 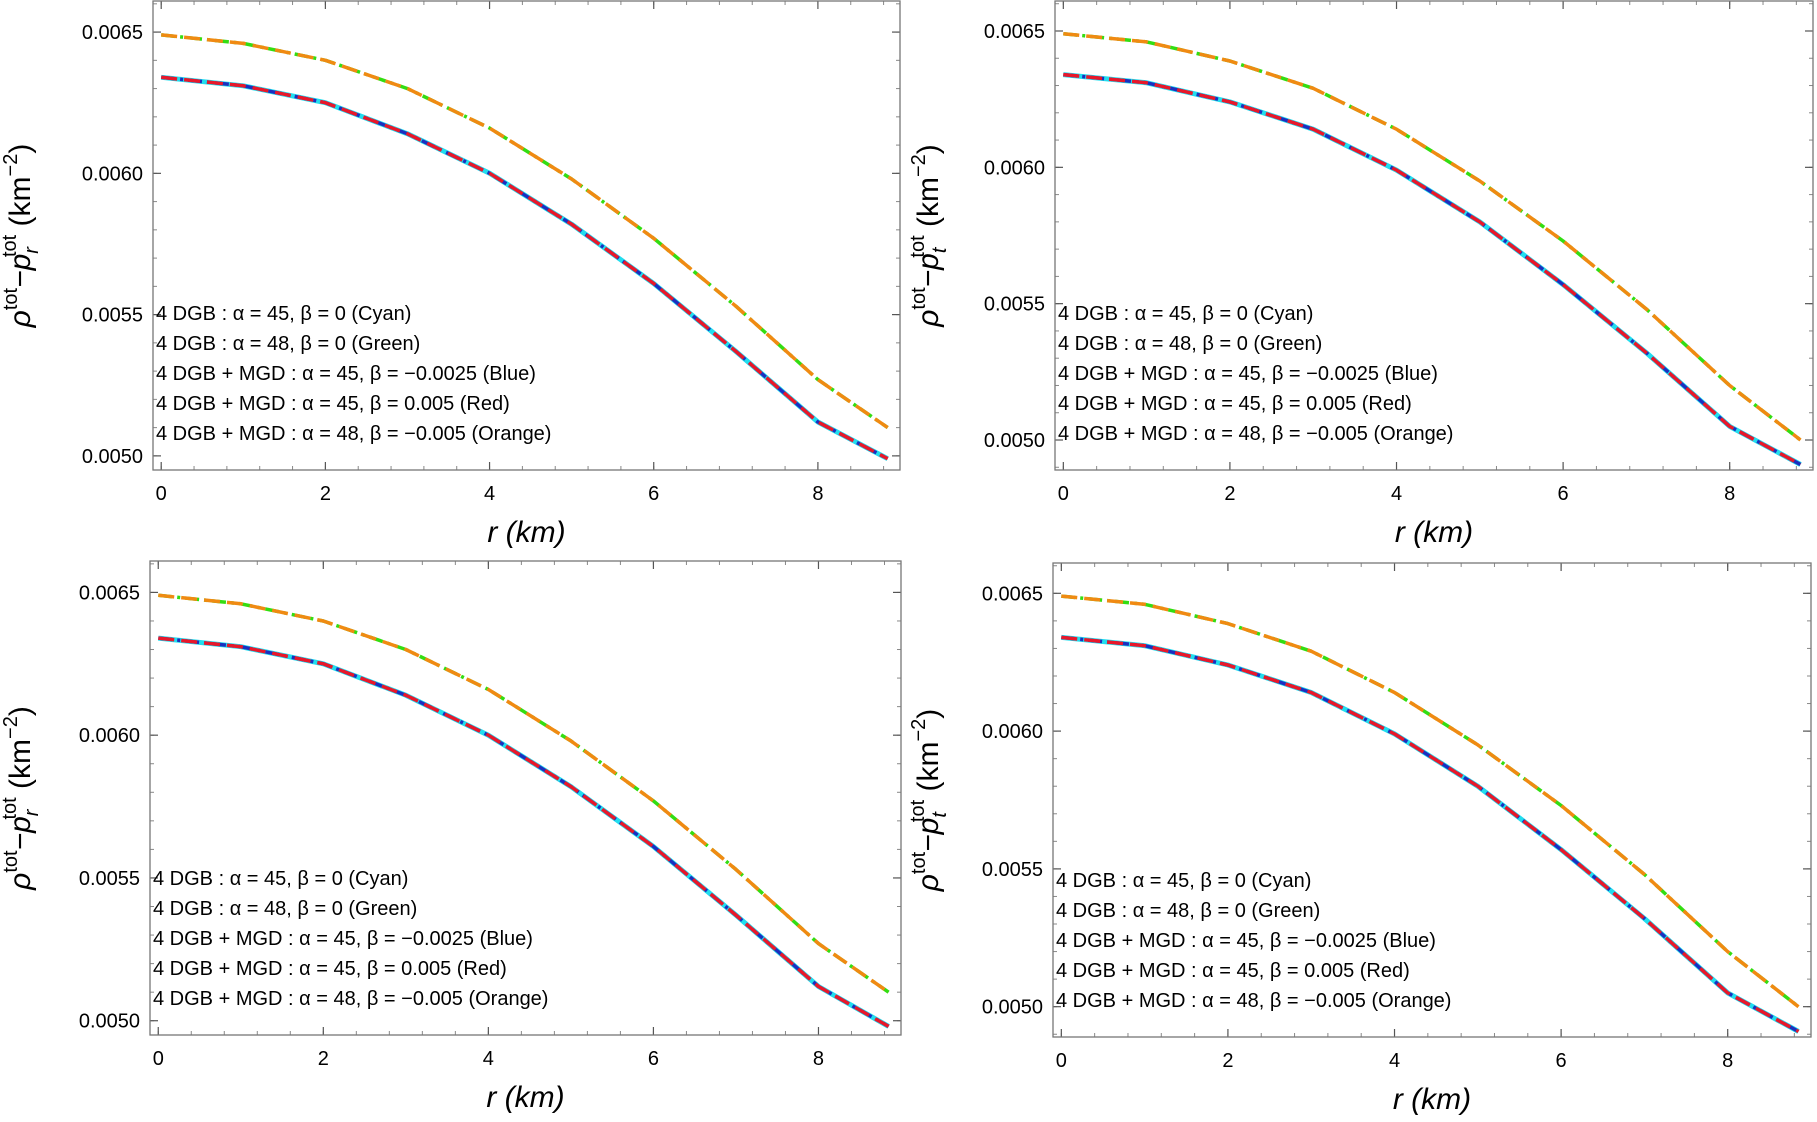 What do you see at coordinates (817, 494) in the screenshot?
I see `x-tick-label: 8` at bounding box center [817, 494].